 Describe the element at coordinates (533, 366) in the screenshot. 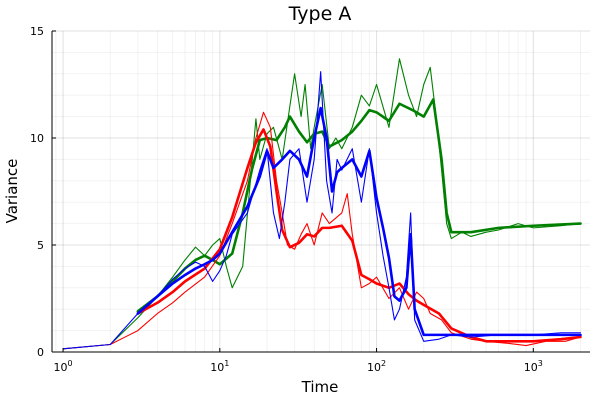

I see `x-tick-label: 10³` at that location.